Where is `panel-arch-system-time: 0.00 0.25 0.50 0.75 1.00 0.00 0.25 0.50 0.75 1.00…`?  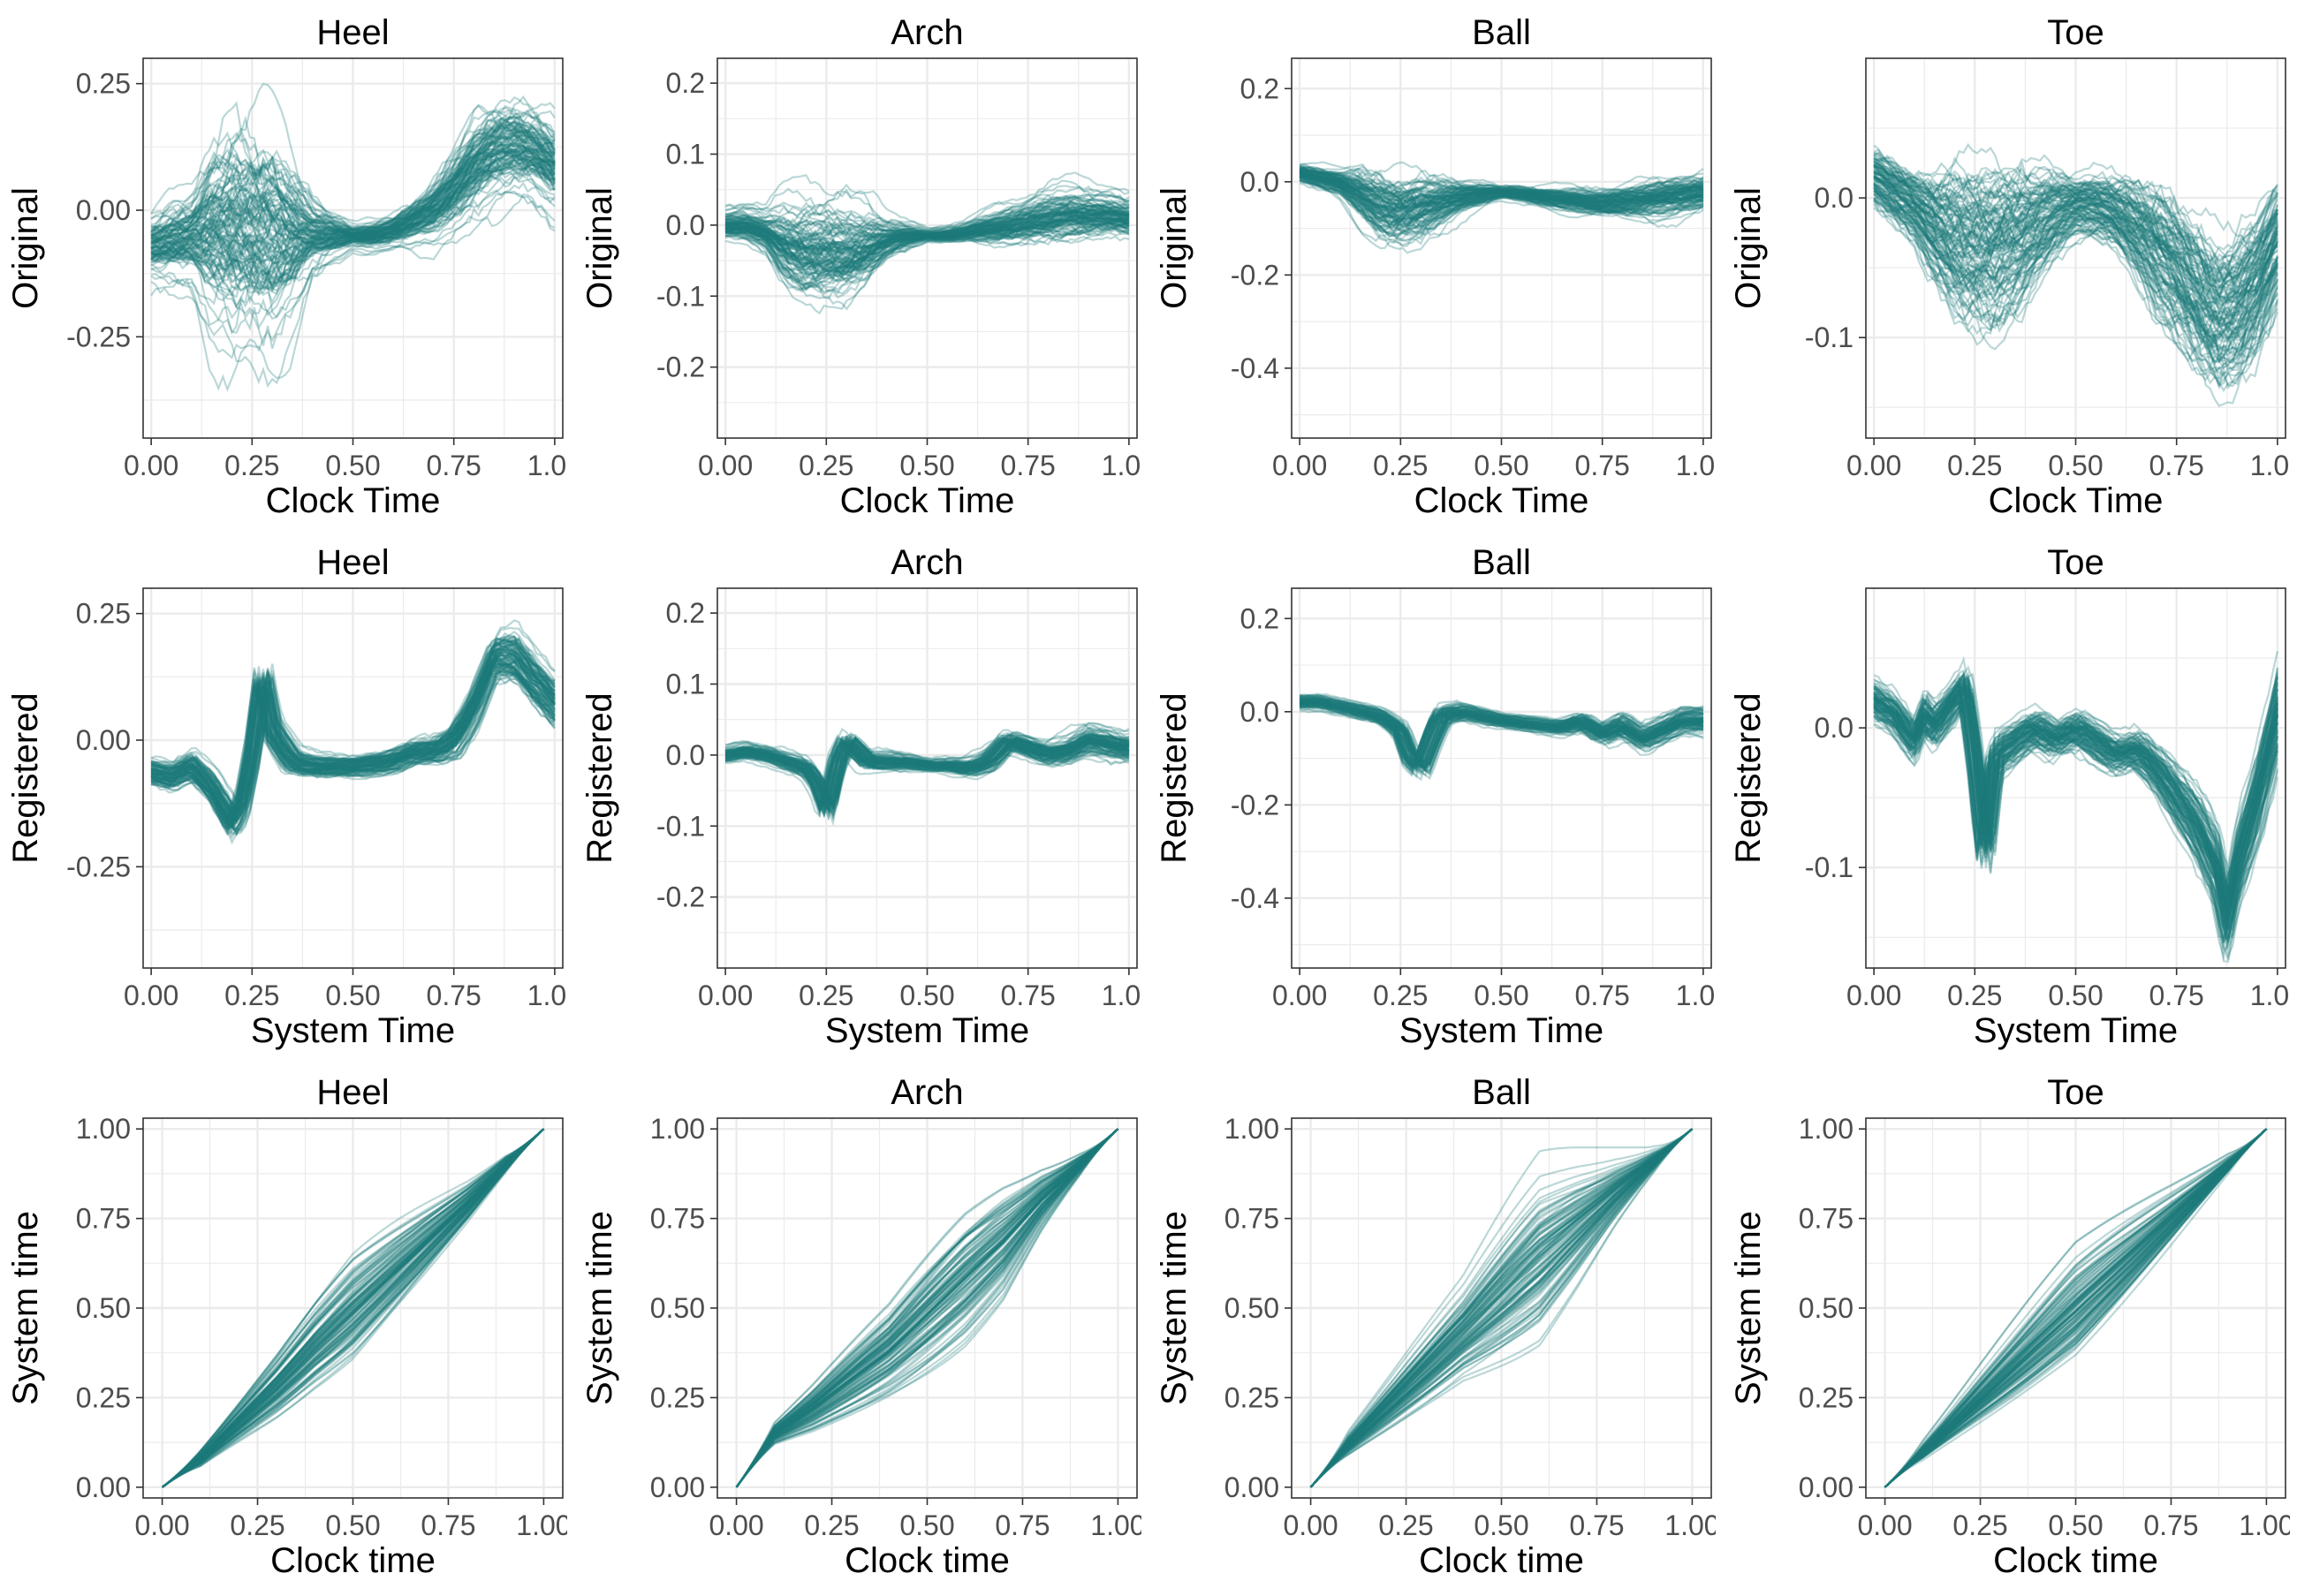 panel-arch-system-time: 0.00 0.25 0.50 0.75 1.00 0.00 0.25 0.50 0.75 1.00… is located at coordinates (861, 1327).